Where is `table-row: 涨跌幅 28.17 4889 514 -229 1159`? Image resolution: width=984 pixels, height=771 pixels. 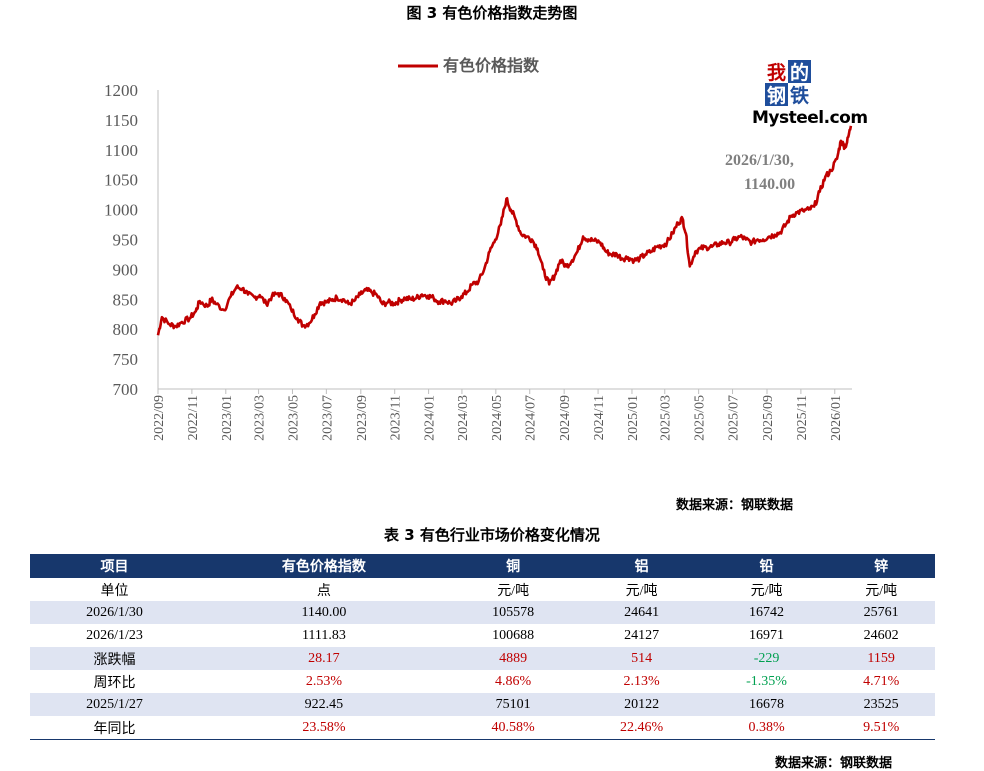 table-row: 涨跌幅 28.17 4889 514 -229 1159 is located at coordinates (482, 658).